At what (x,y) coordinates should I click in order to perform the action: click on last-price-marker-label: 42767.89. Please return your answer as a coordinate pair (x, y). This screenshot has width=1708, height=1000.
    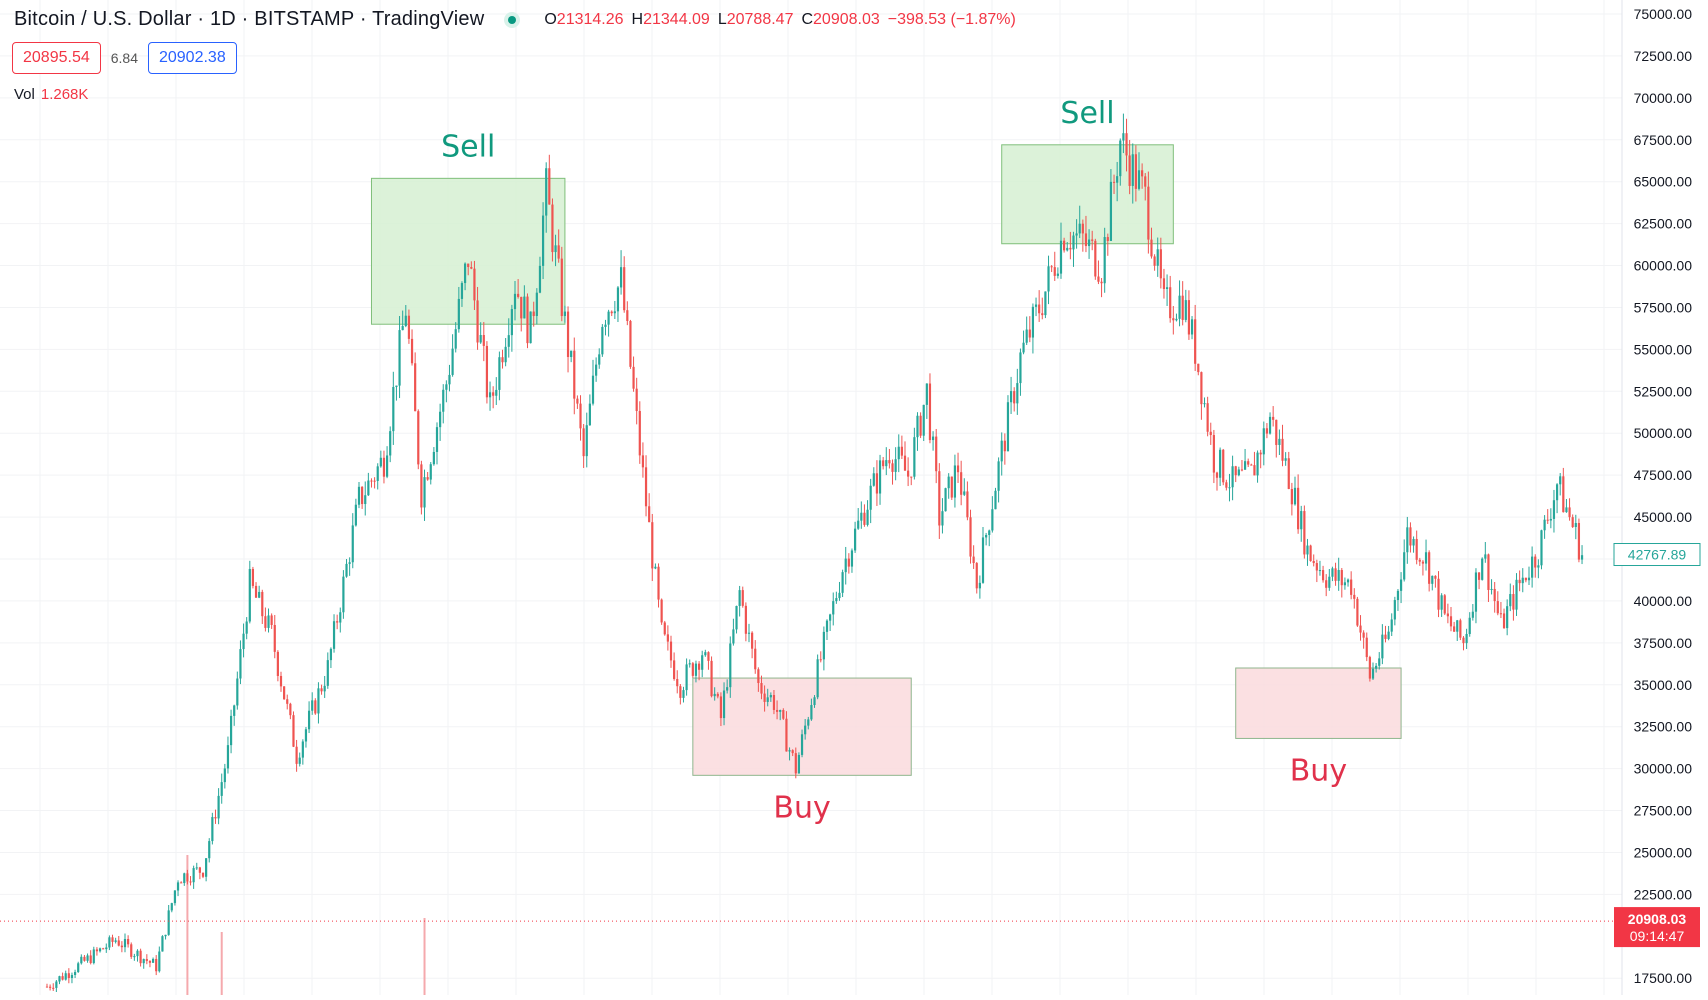
    Looking at the image, I should click on (1657, 555).